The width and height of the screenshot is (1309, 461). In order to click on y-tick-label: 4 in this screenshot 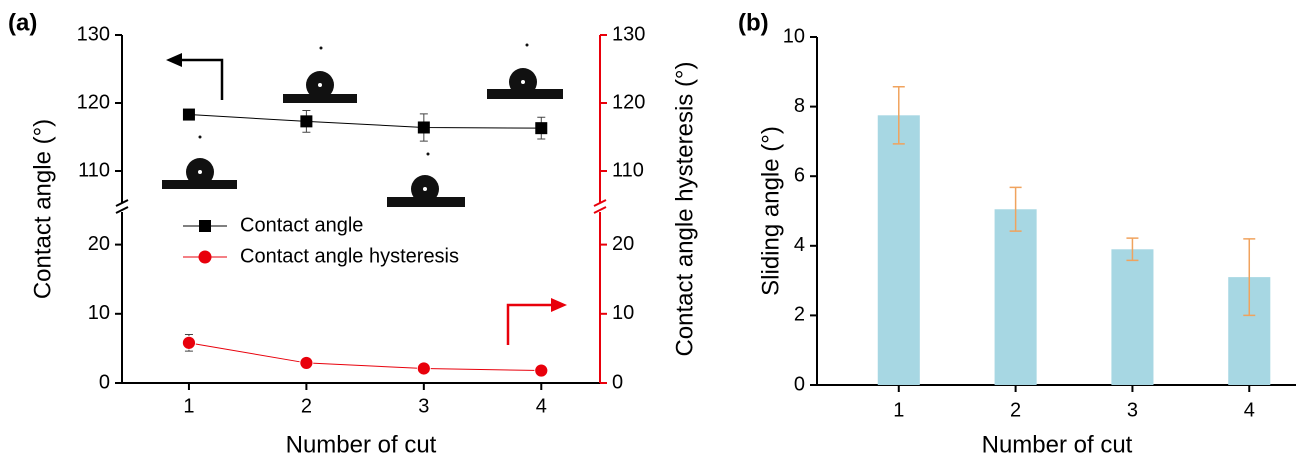, I will do `click(799, 245)`.